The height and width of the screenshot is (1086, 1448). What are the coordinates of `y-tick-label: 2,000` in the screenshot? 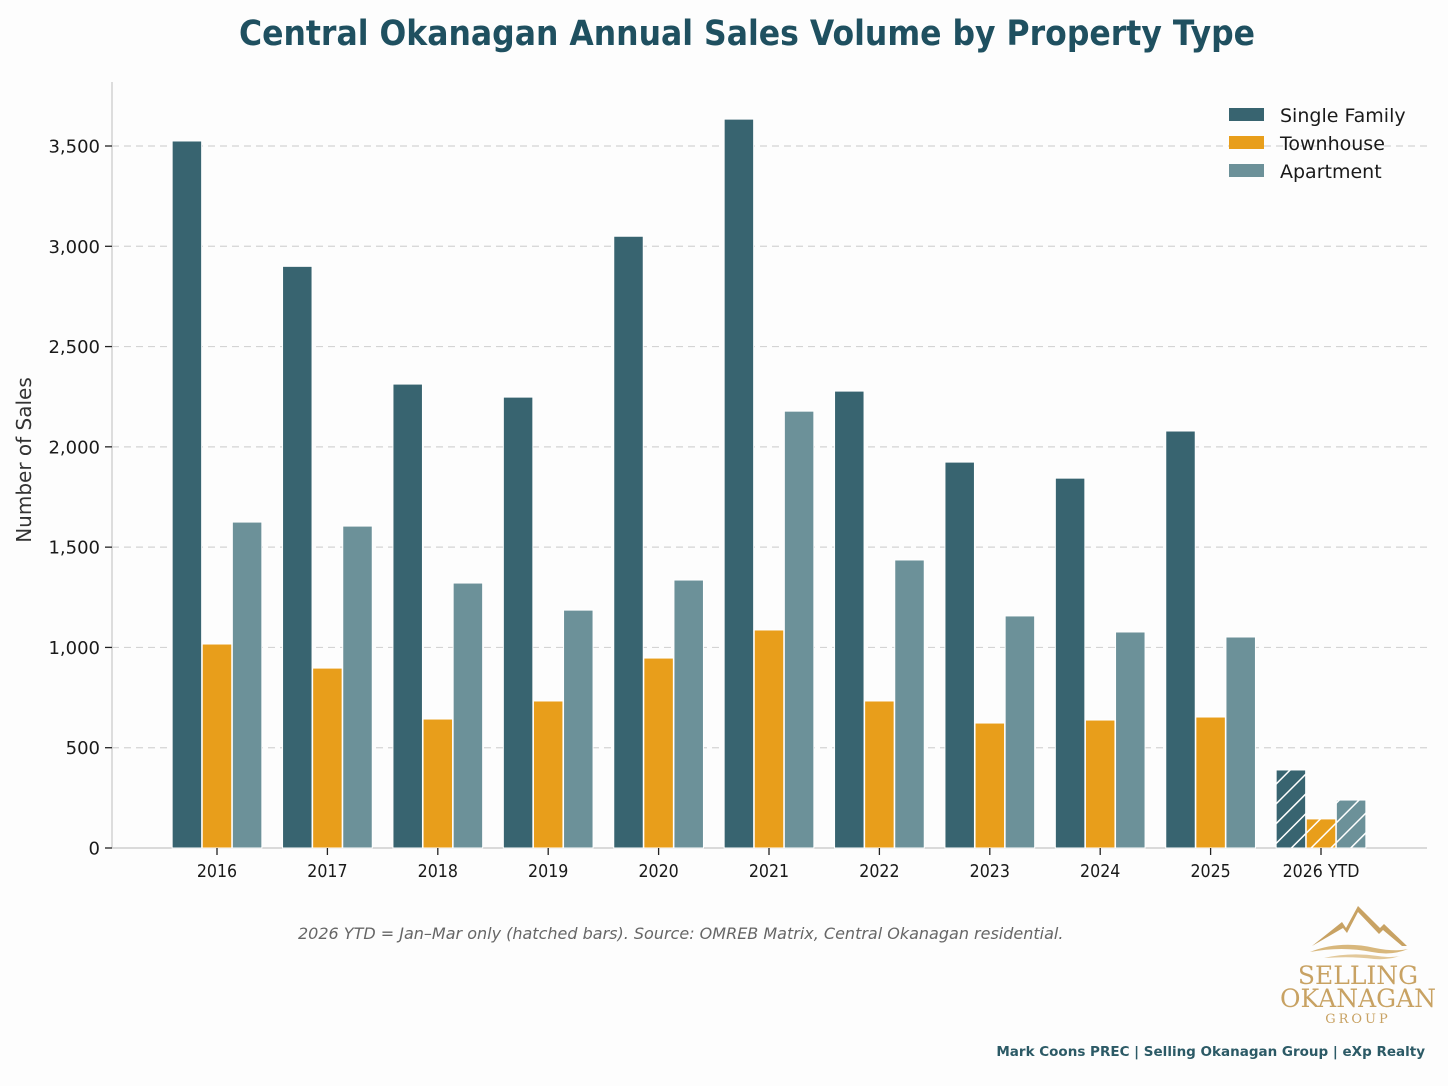 It's located at (74, 447).